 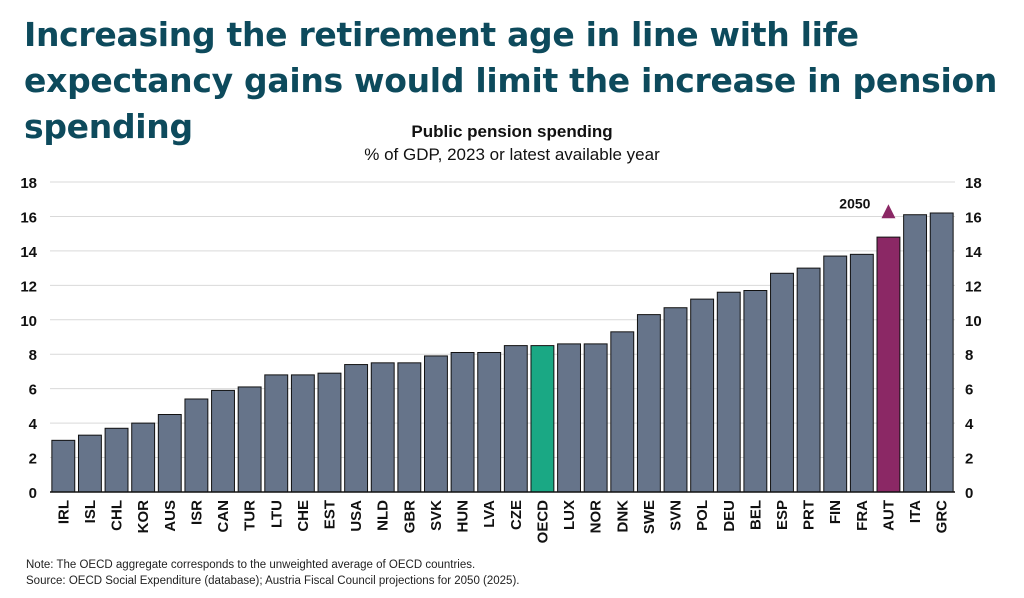 I want to click on y-tick-right-0: 0, so click(x=969, y=493).